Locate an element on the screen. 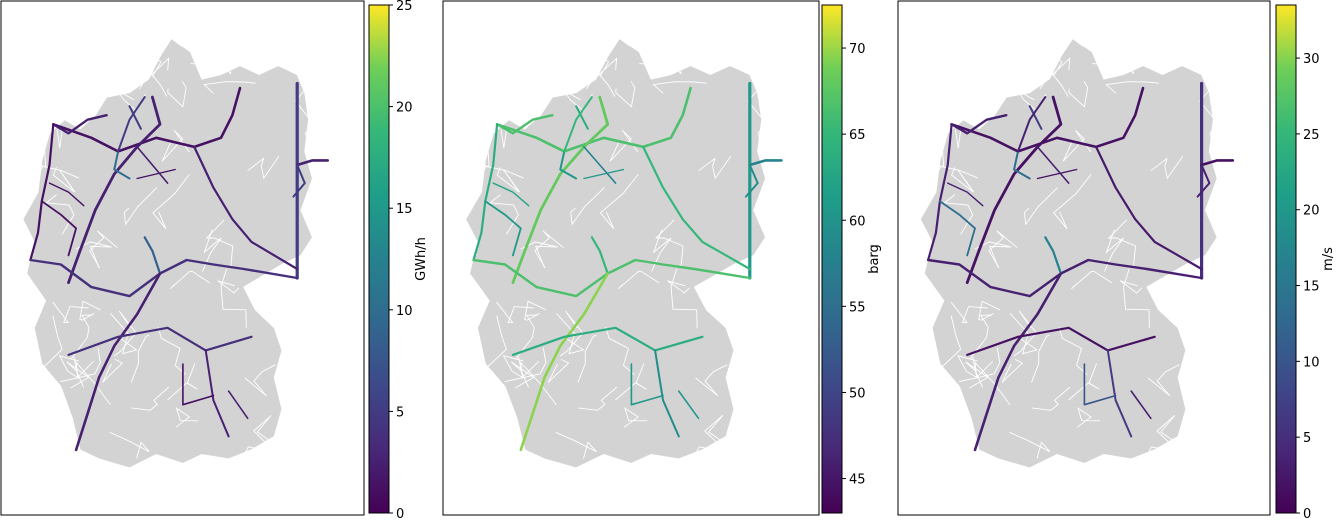 This screenshot has width=1336, height=521. colorbar-tick-label: 45 is located at coordinates (857, 480).